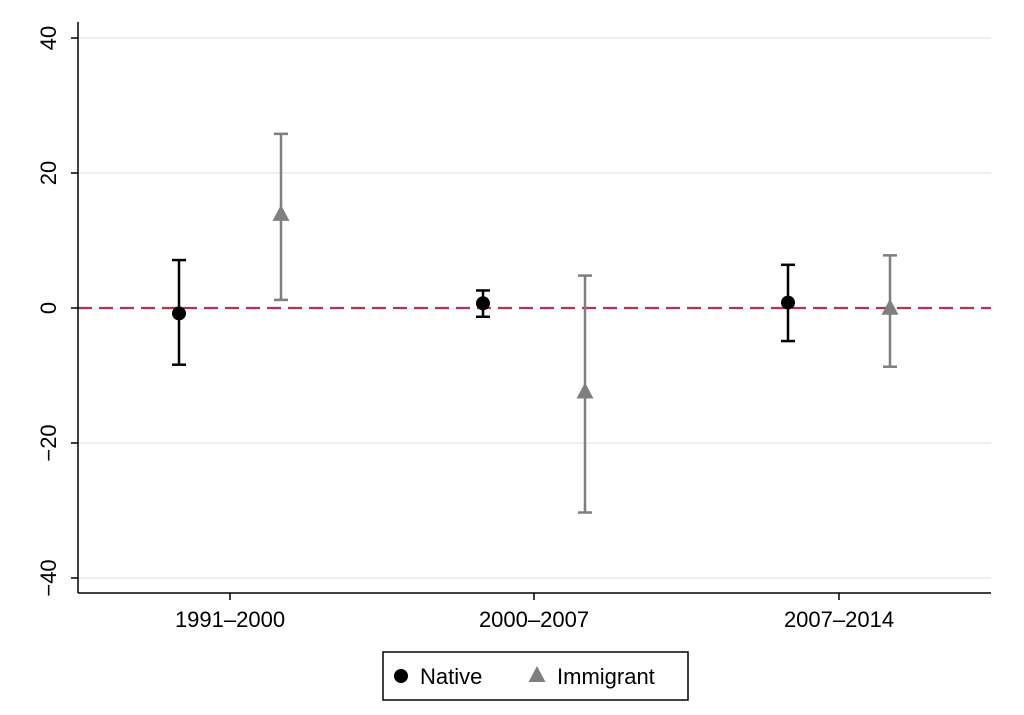 The image size is (1024, 715). What do you see at coordinates (606, 676) in the screenshot?
I see `legend-label-immigrant: Immigrant` at bounding box center [606, 676].